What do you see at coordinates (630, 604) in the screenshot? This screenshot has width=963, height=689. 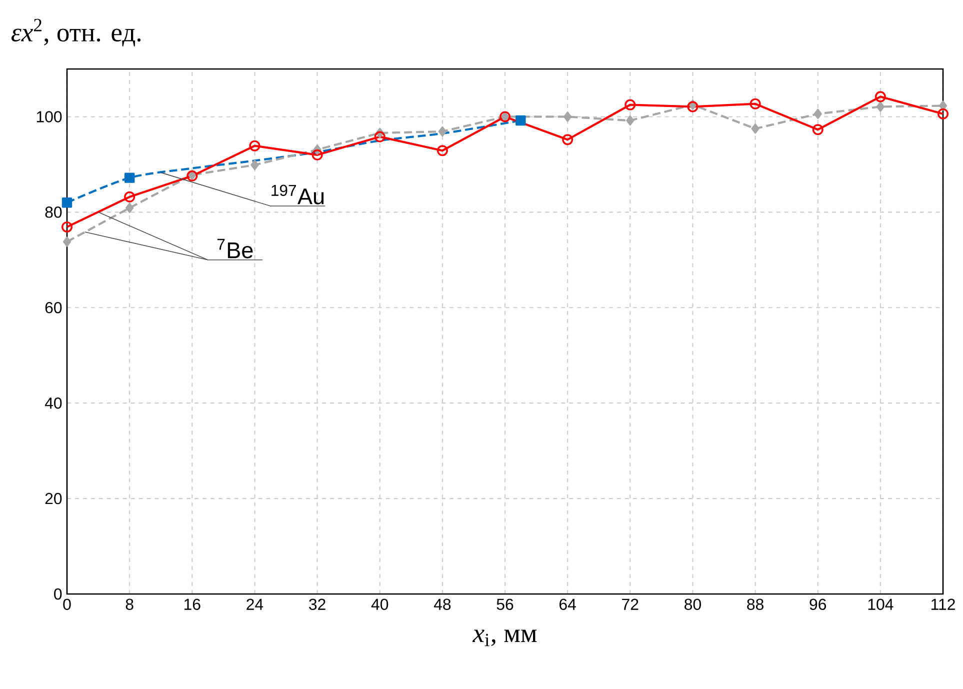 I see `x-tick-label: 72` at bounding box center [630, 604].